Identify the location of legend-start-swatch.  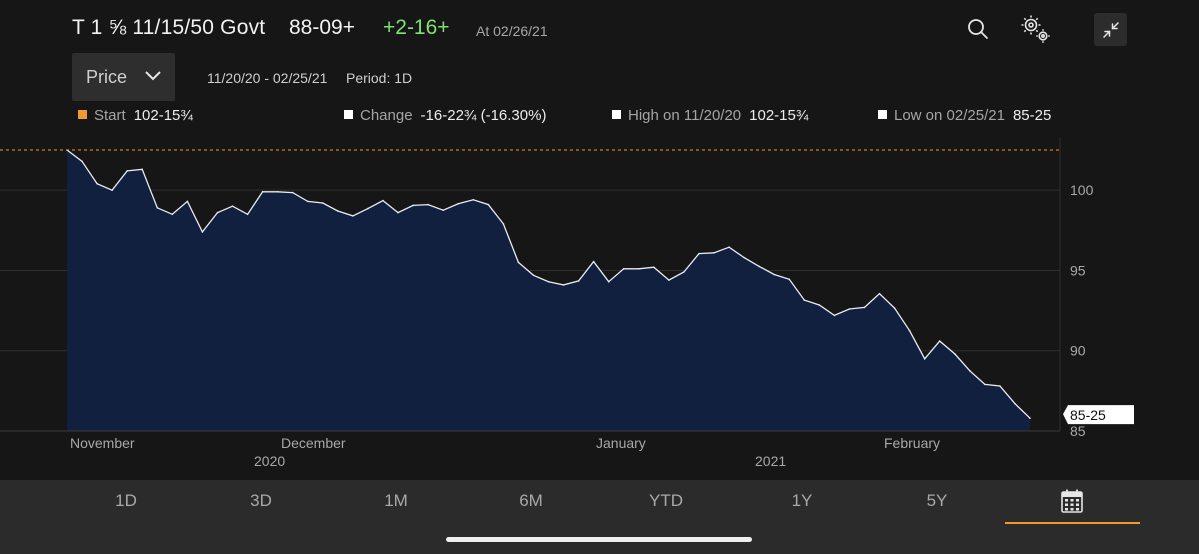
(82, 114).